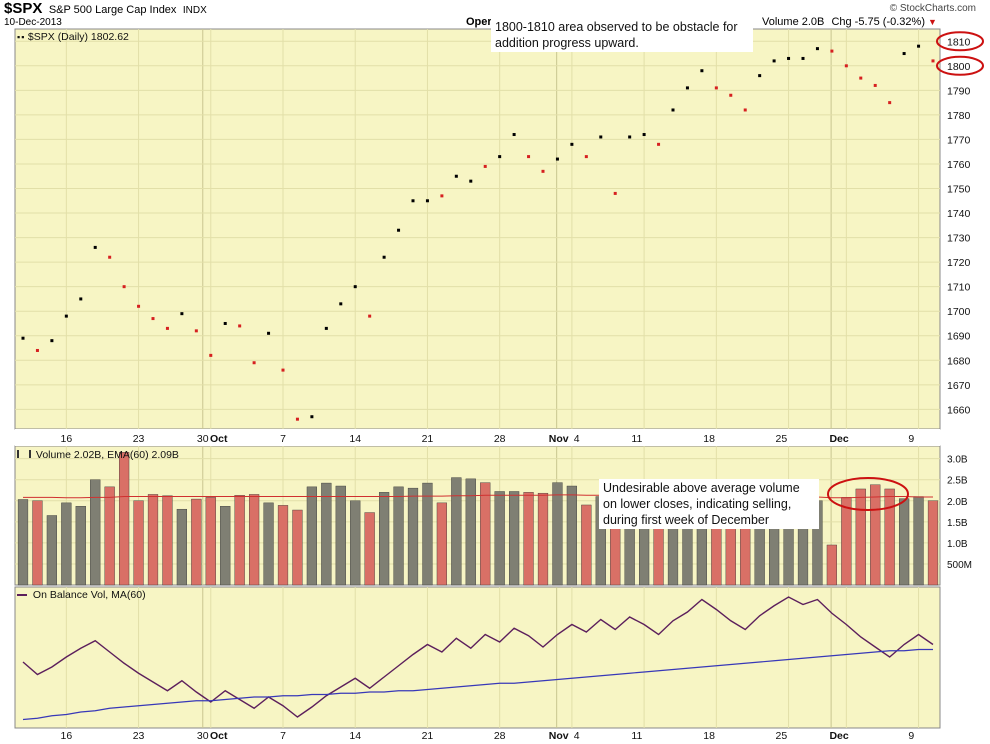 This screenshot has width=990, height=744. What do you see at coordinates (959, 288) in the screenshot?
I see `price-tick-label: 1710` at bounding box center [959, 288].